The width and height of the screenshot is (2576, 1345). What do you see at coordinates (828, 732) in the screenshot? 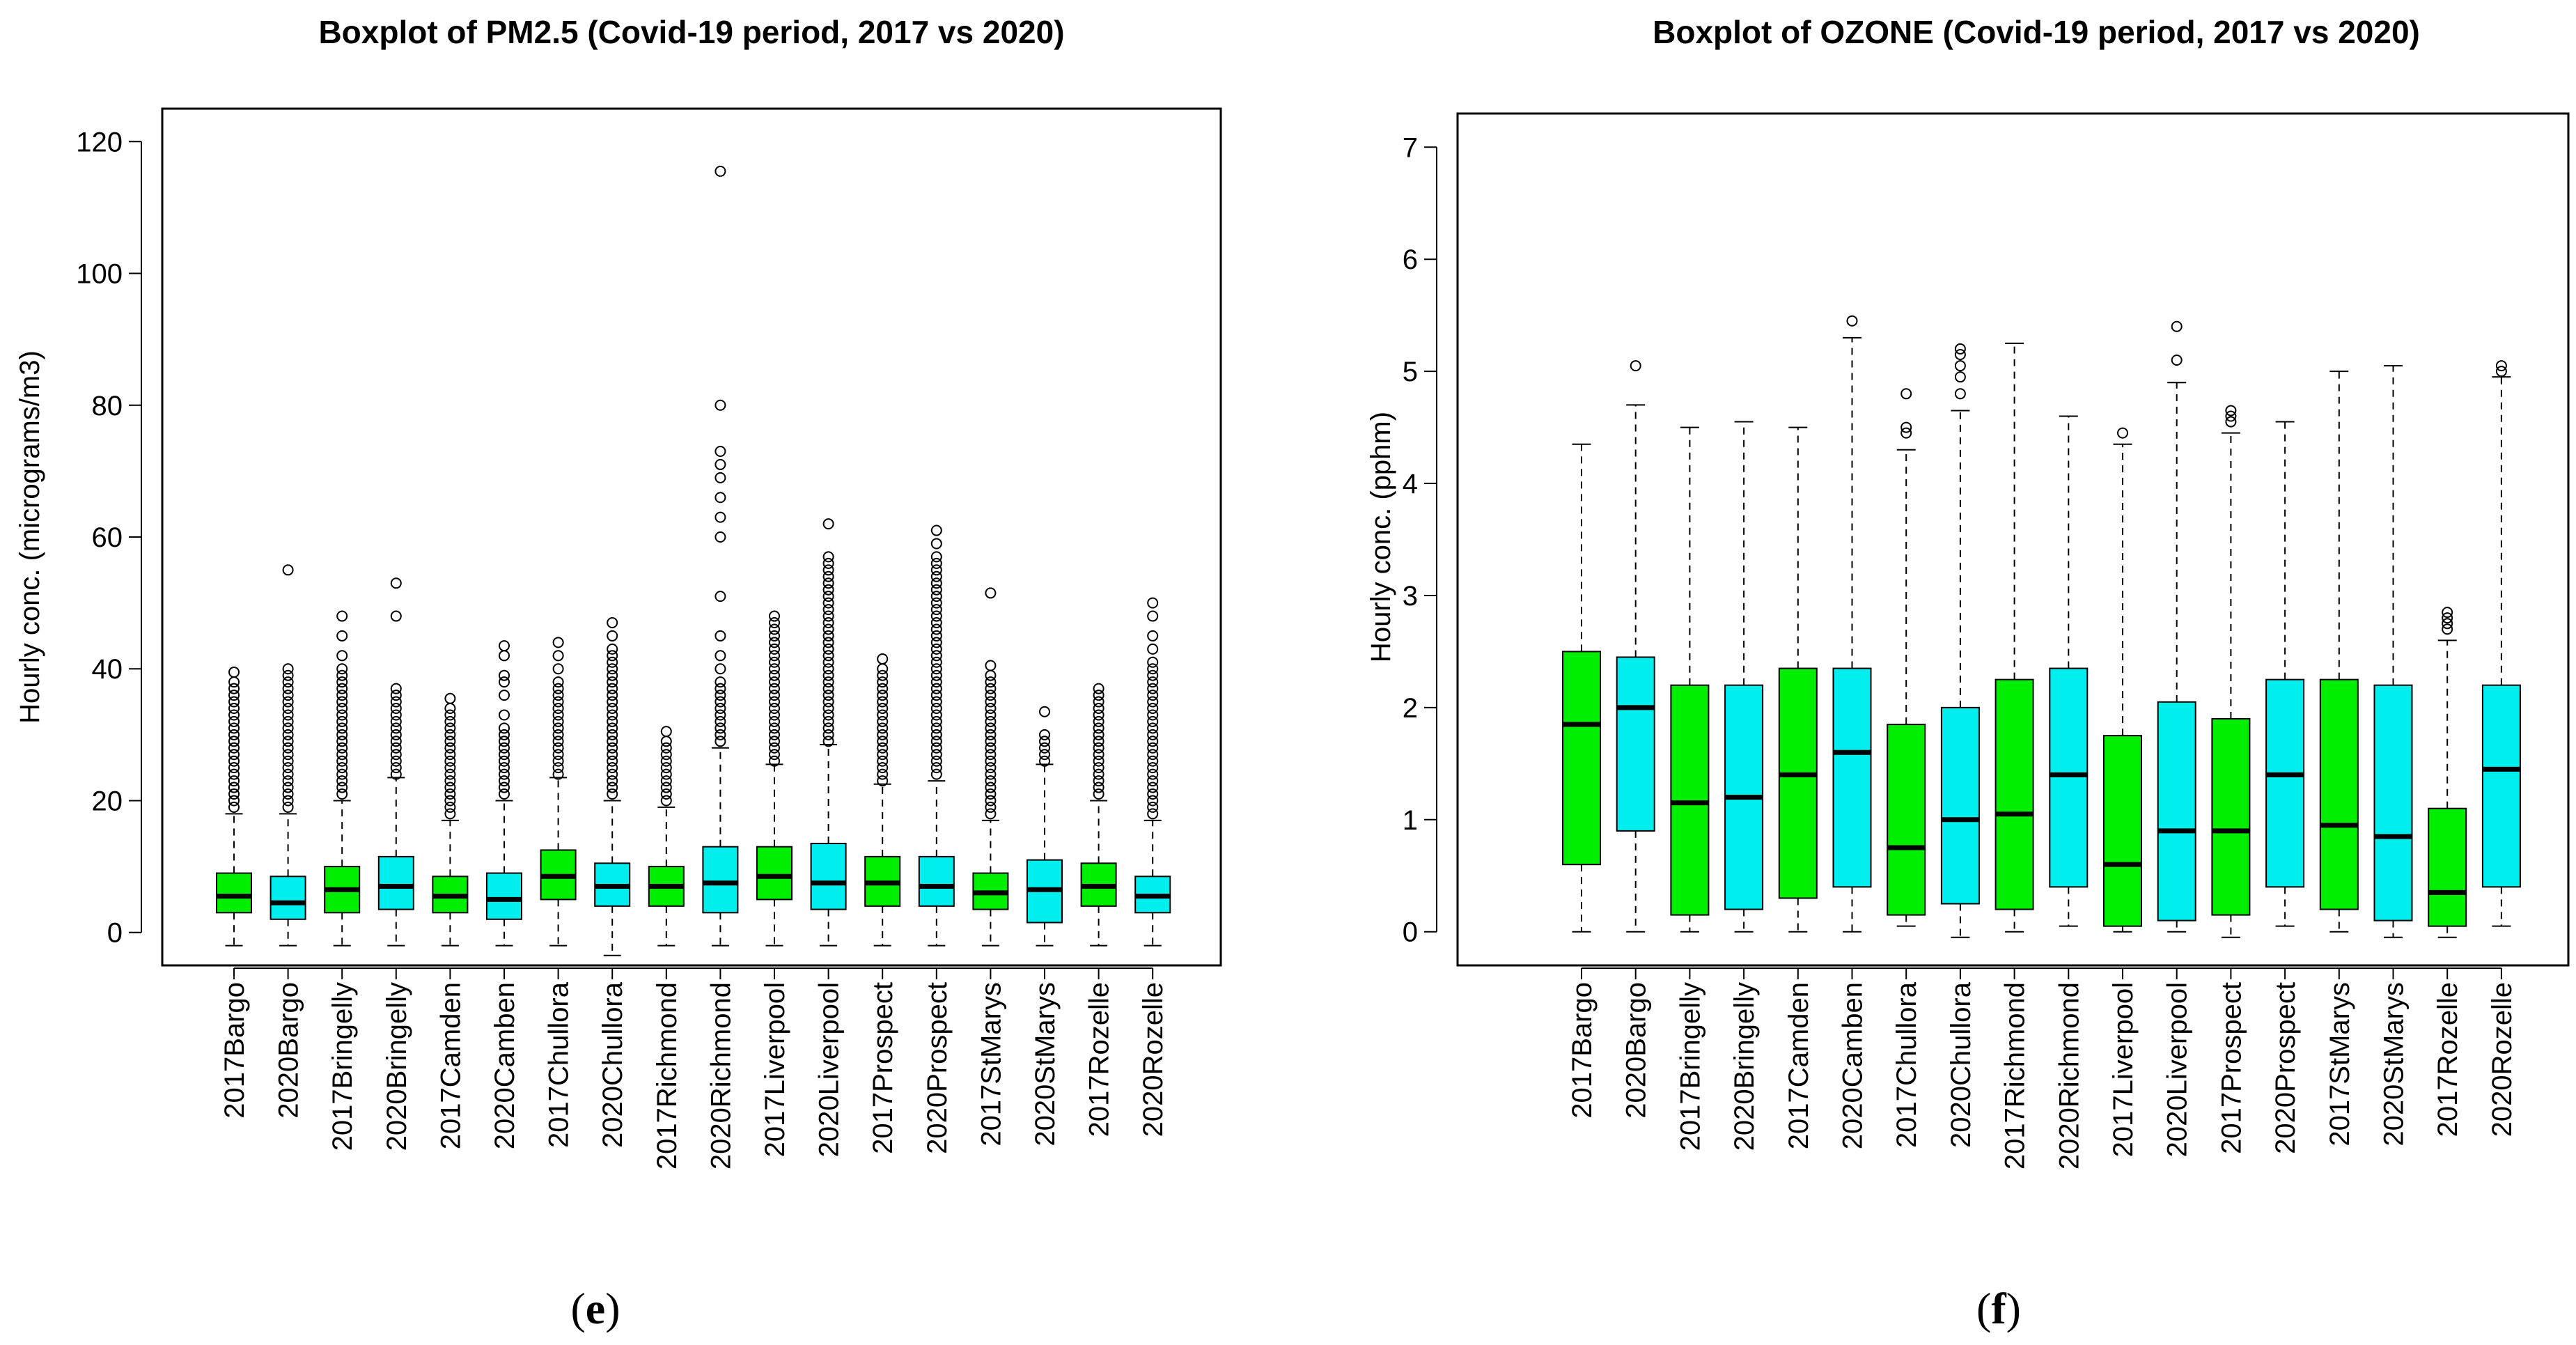
I see `box-2020Liverpool` at bounding box center [828, 732].